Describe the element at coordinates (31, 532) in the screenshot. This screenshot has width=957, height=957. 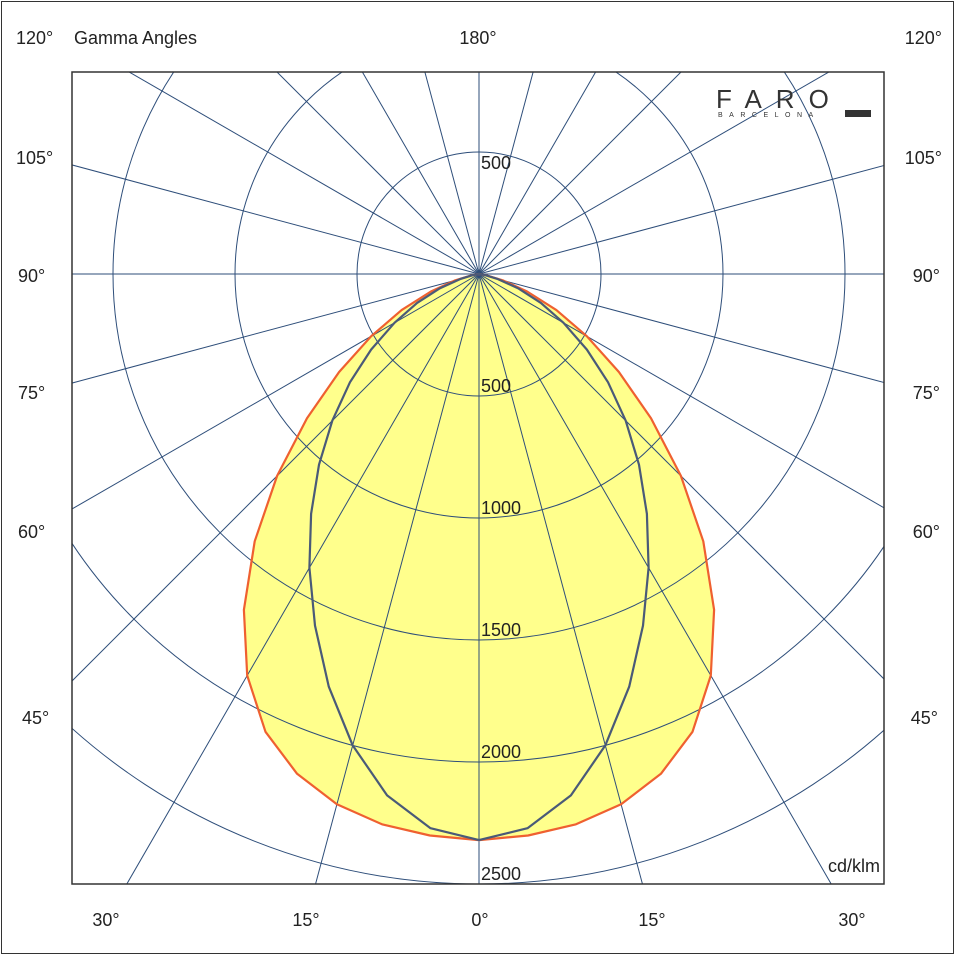
I see `angle-label-60-left: 60°` at that location.